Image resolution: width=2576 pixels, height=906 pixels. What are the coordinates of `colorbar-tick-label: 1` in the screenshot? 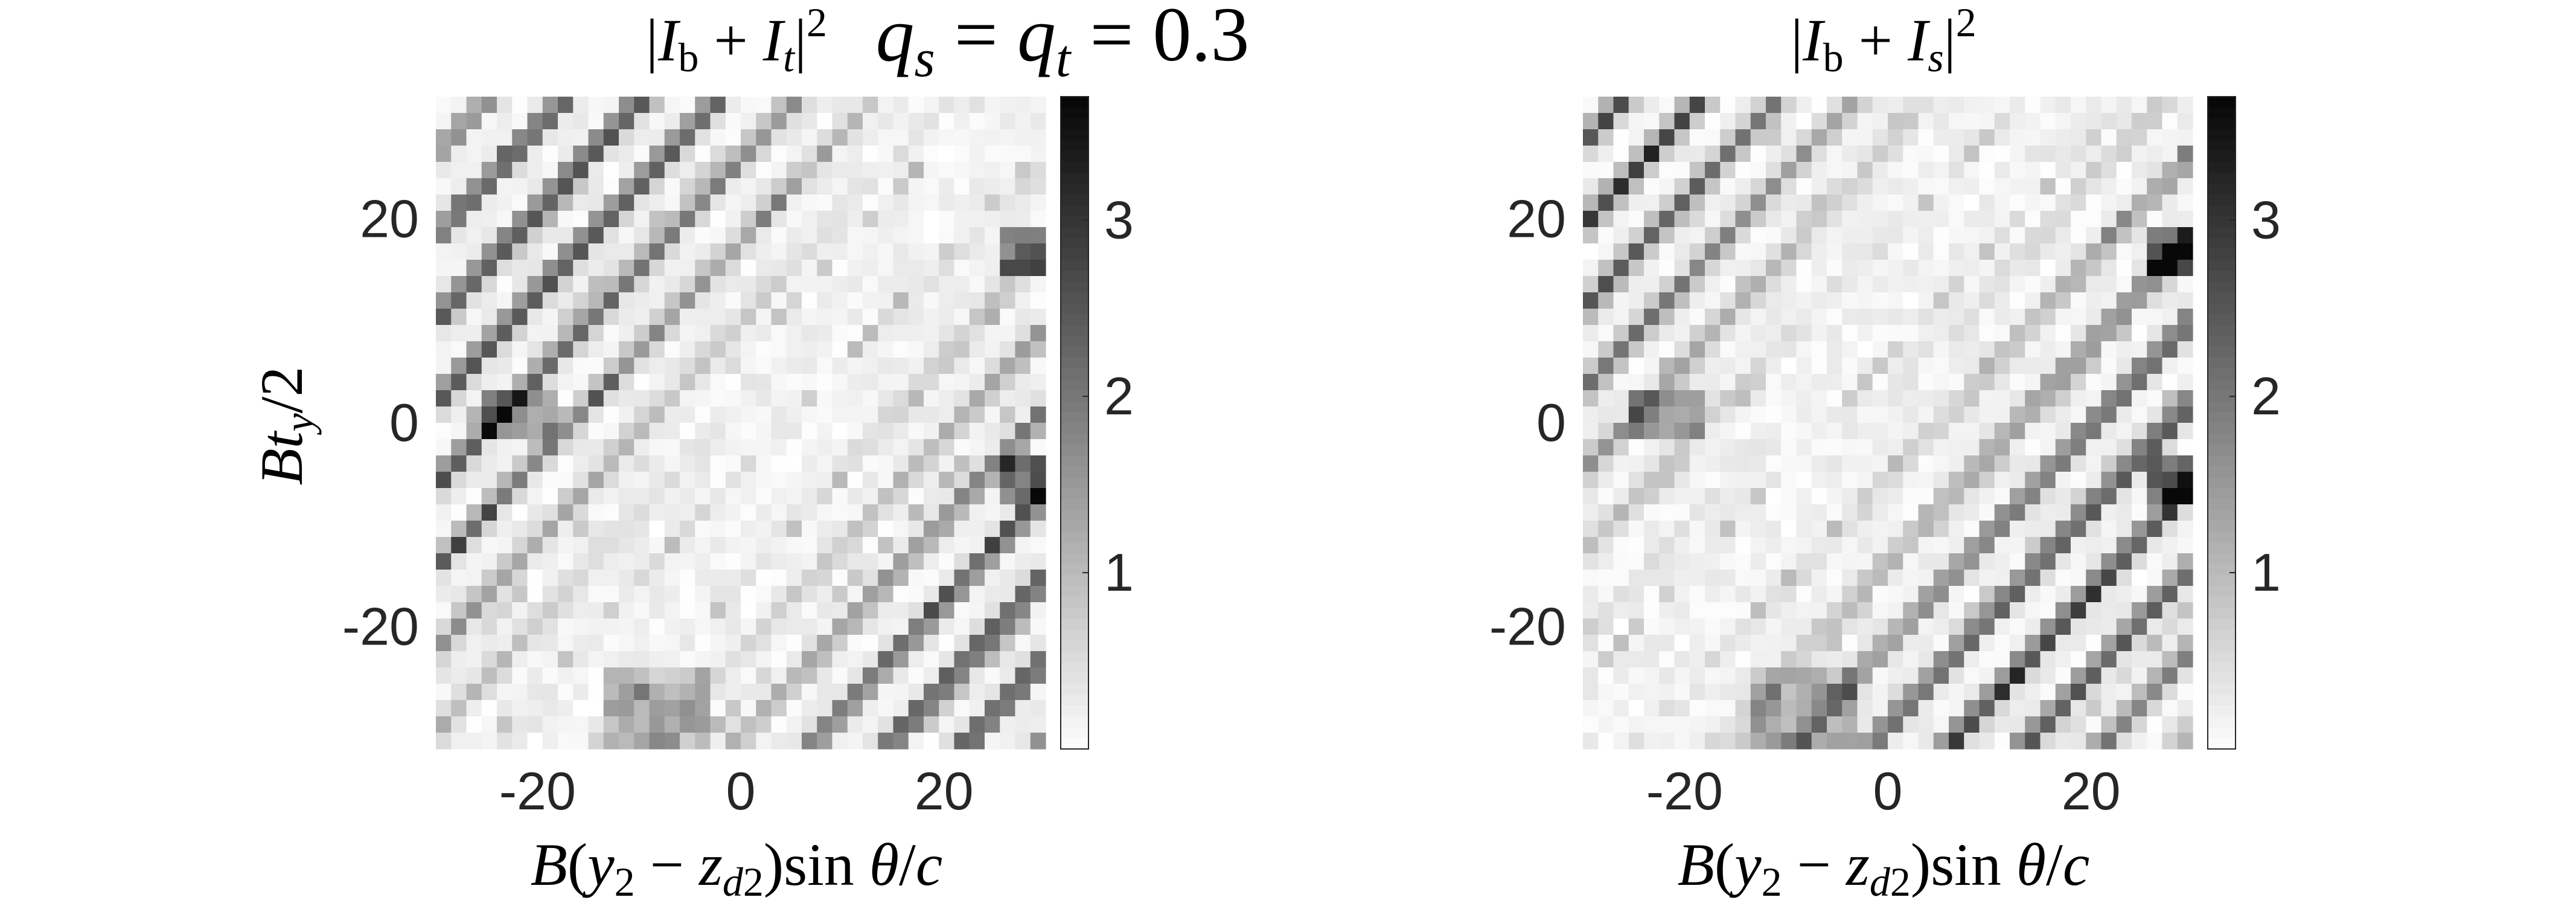 It's located at (1119, 572).